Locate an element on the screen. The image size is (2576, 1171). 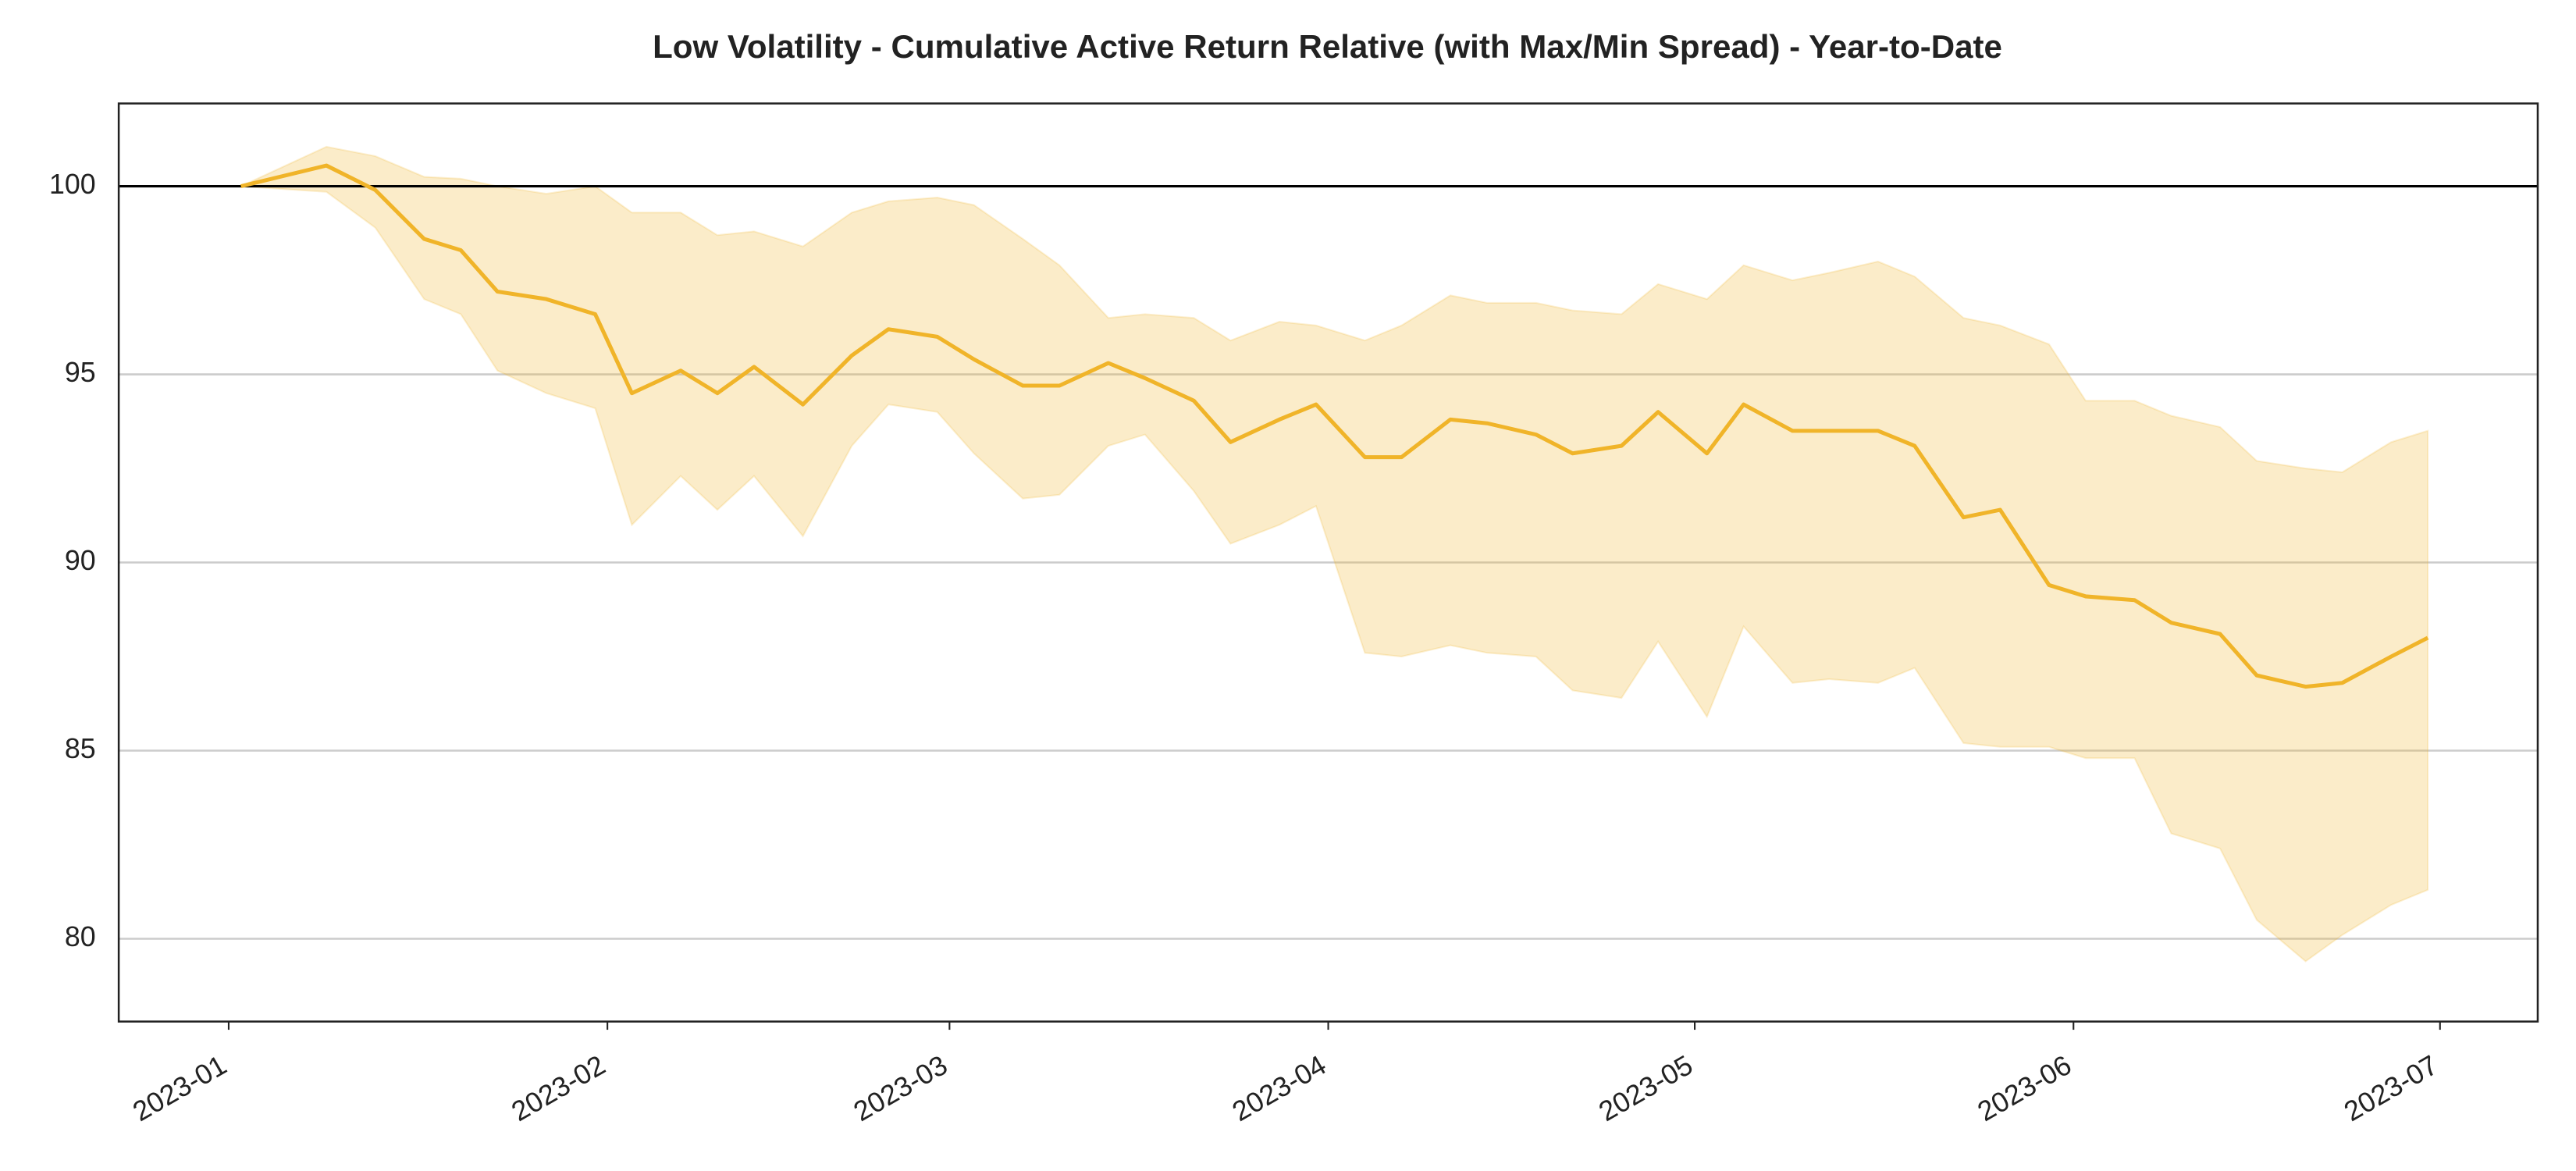
y-tick-label: 95 is located at coordinates (80, 372).